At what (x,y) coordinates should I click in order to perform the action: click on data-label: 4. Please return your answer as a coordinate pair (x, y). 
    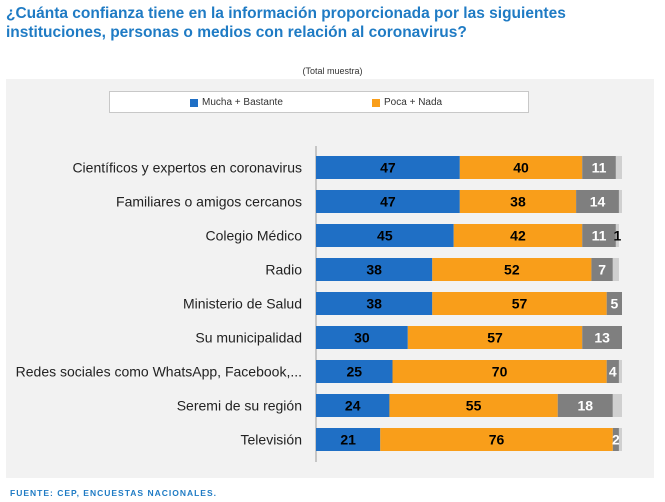
    Looking at the image, I should click on (613, 372).